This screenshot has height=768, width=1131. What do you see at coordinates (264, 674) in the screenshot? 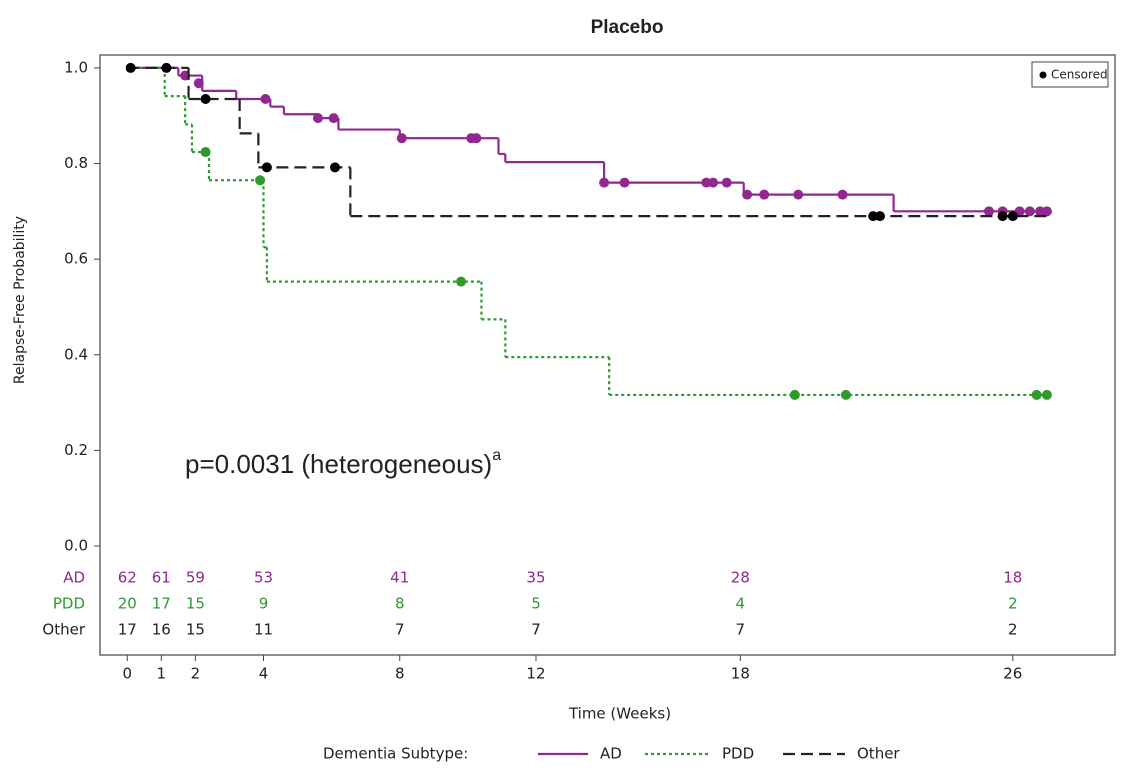
I see `x-tick-label: 4` at bounding box center [264, 674].